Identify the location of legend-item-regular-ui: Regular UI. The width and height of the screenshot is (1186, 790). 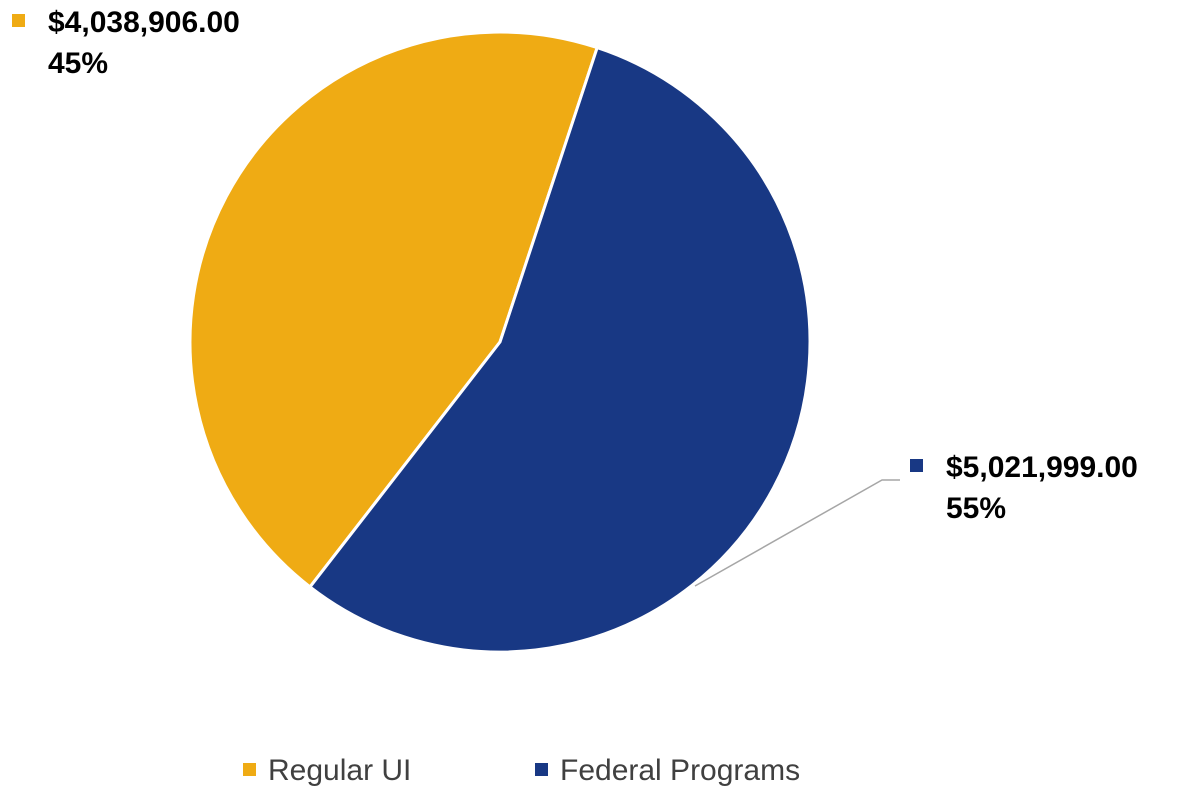
(327, 770).